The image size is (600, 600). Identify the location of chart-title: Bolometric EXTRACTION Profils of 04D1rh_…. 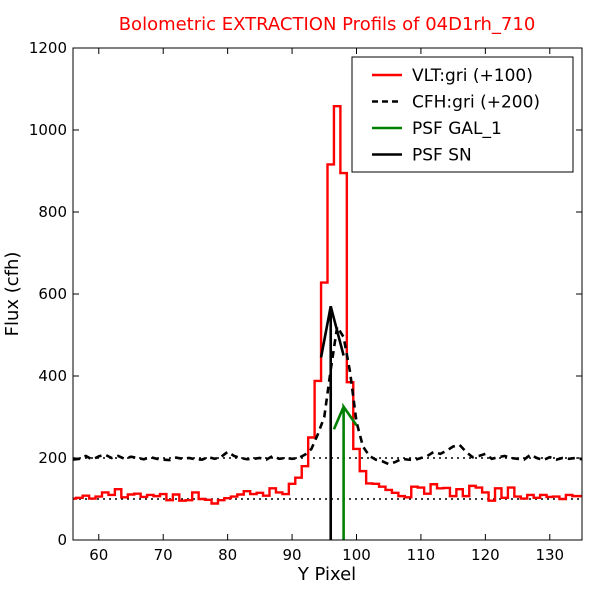
(327, 24).